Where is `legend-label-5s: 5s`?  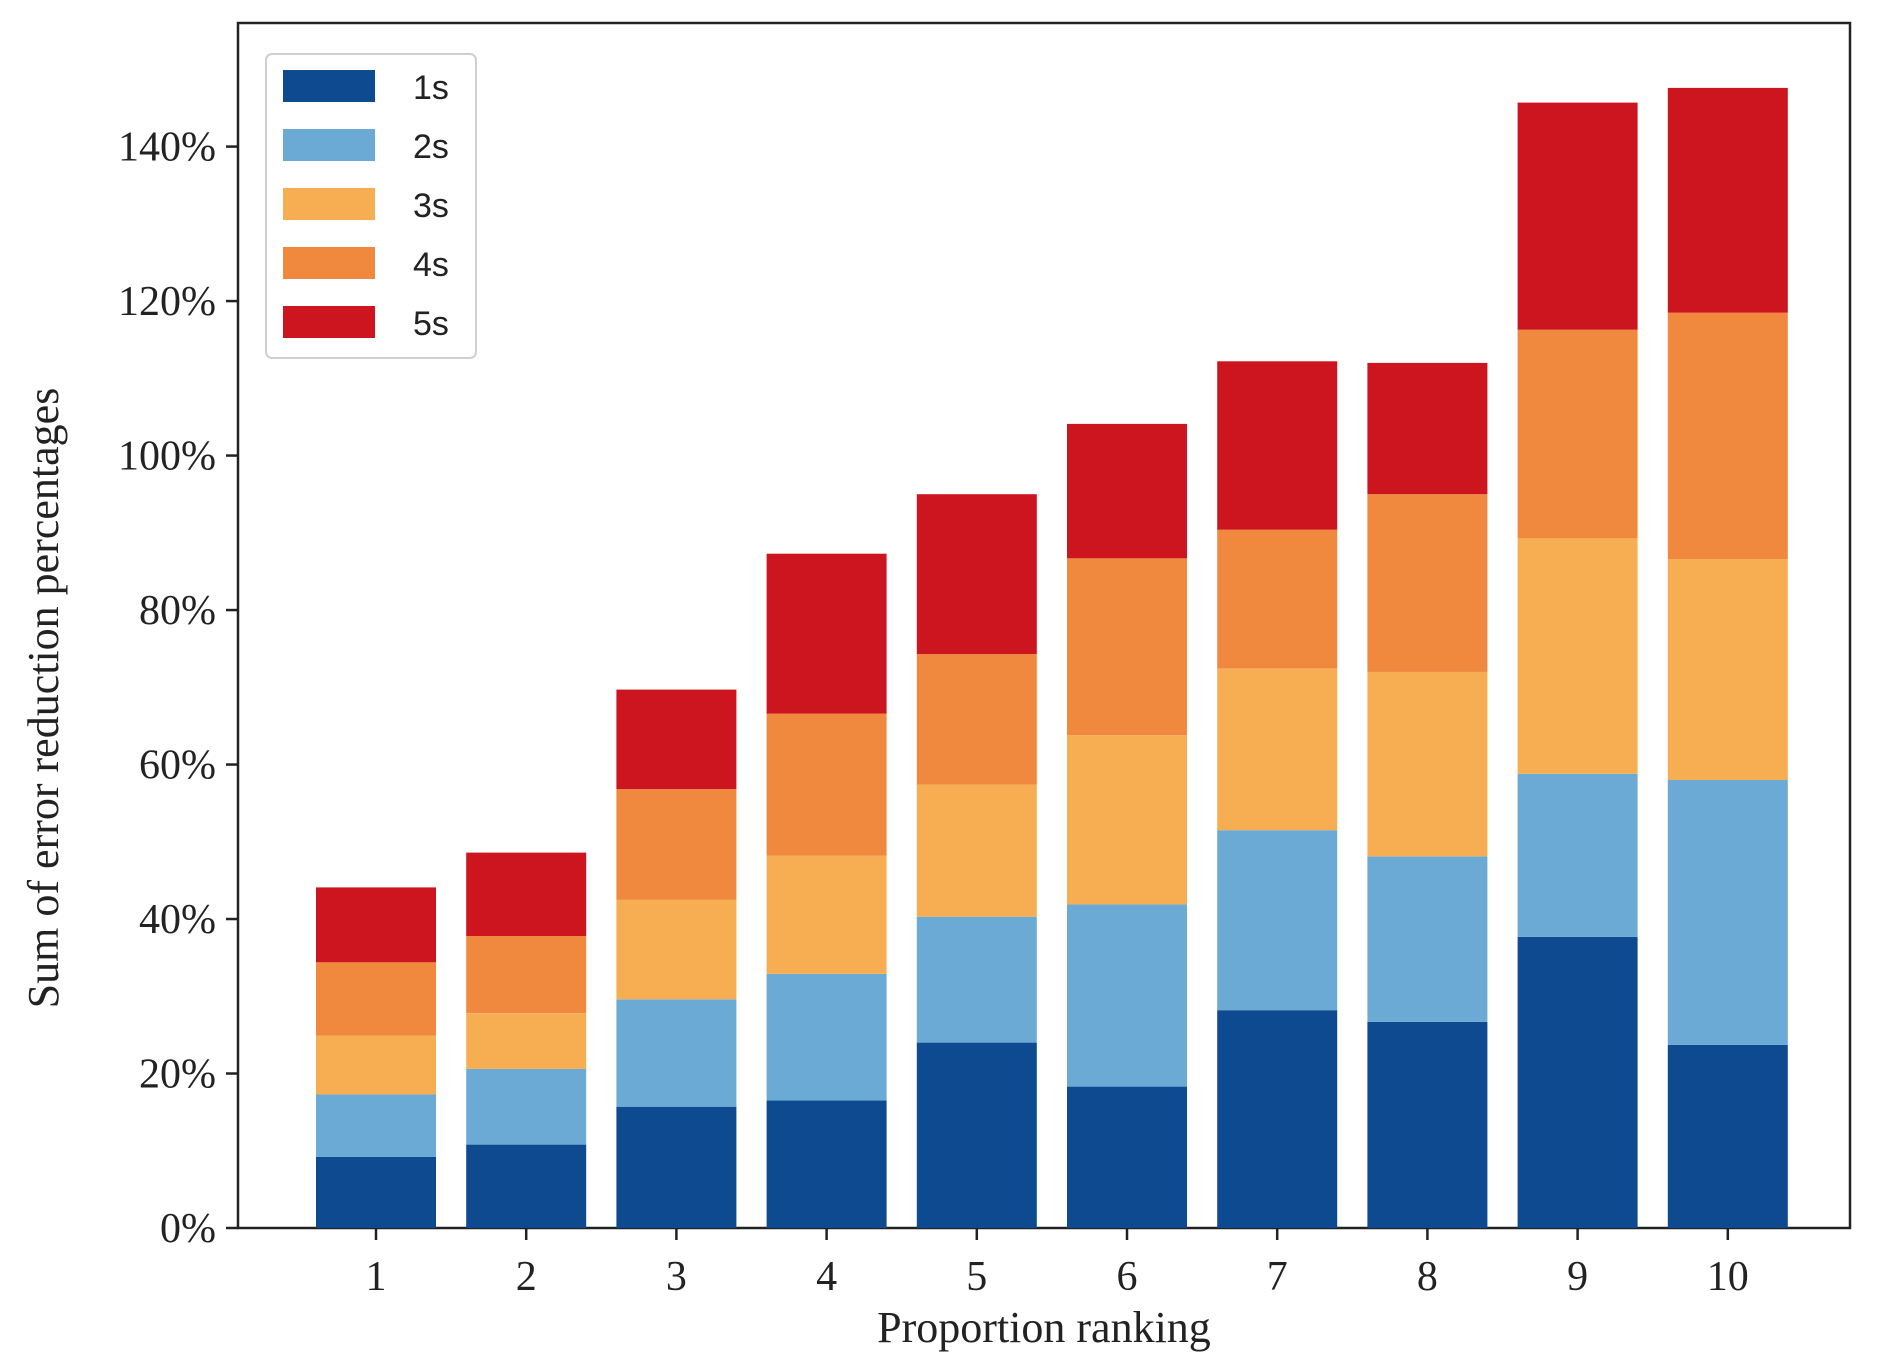
legend-label-5s: 5s is located at coordinates (431, 324).